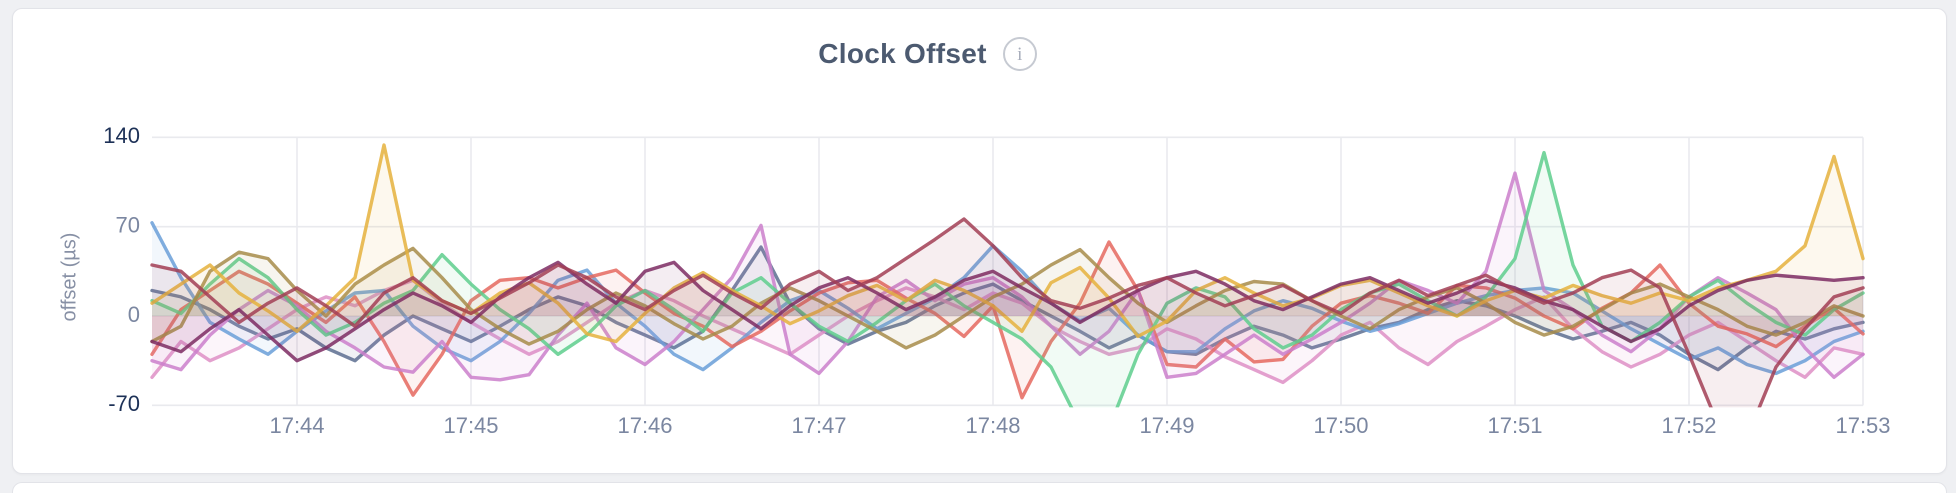 The width and height of the screenshot is (1956, 493). Describe the element at coordinates (69, 277) in the screenshot. I see `y-axis-title: offset (µs)` at that location.